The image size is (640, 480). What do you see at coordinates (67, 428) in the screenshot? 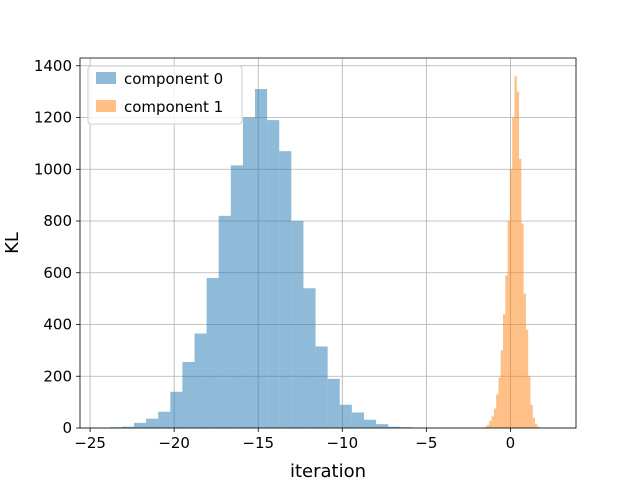
I see `y-tick-label: 0` at bounding box center [67, 428].